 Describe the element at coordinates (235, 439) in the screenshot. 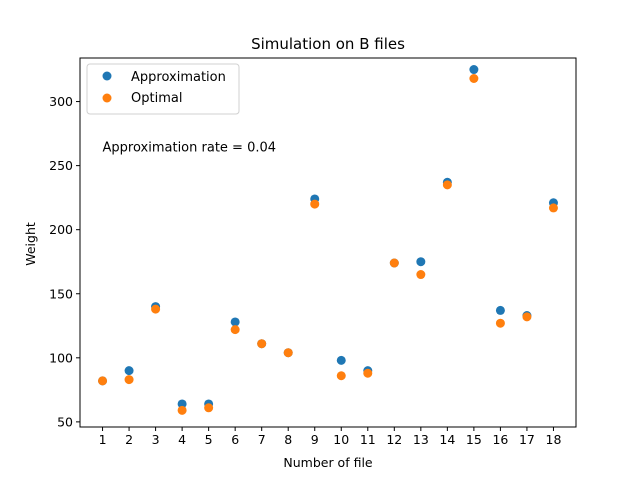

I see `x-tick-label: 6` at that location.